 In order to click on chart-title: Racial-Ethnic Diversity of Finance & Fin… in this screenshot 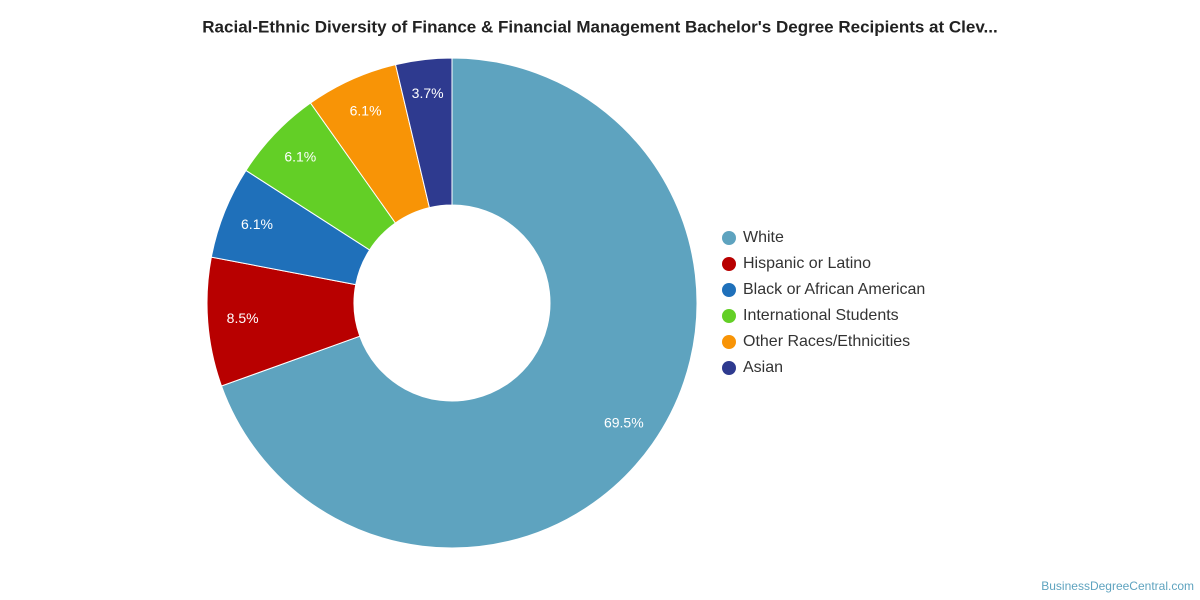, I will do `click(599, 26)`.